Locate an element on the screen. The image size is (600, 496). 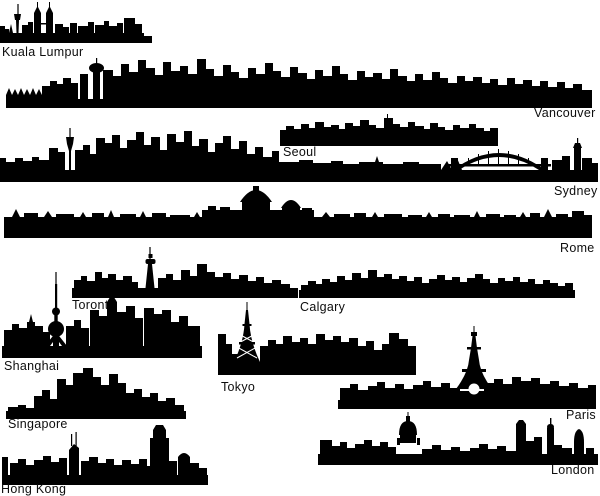
tokyo-tower-icon is located at coordinates (247, 332).